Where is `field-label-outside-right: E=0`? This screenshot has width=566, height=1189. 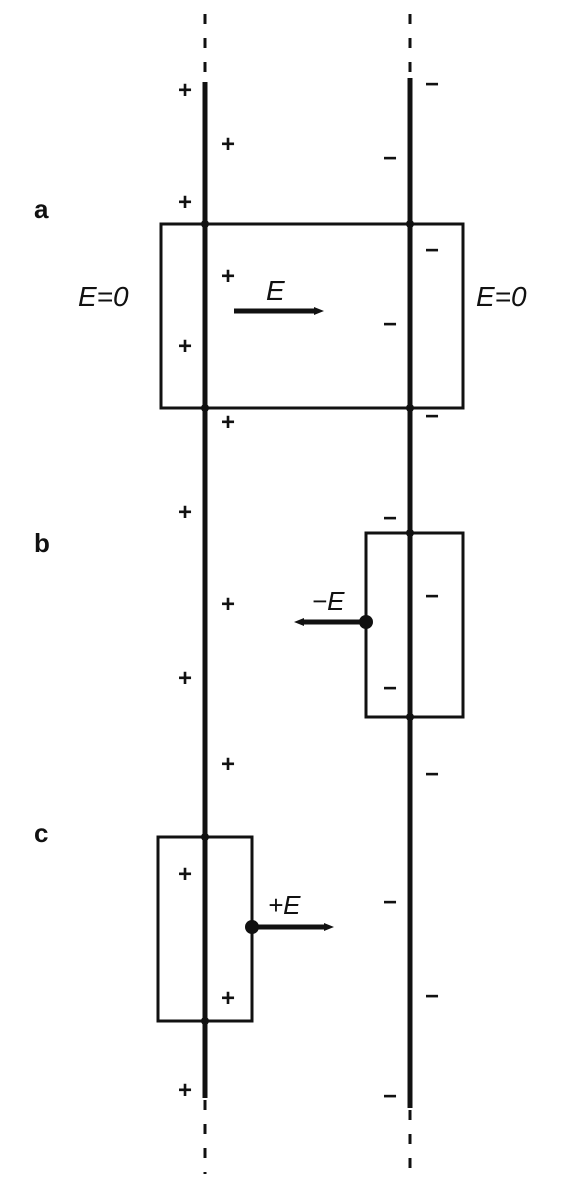
field-label-outside-right: E=0 is located at coordinates (501, 296).